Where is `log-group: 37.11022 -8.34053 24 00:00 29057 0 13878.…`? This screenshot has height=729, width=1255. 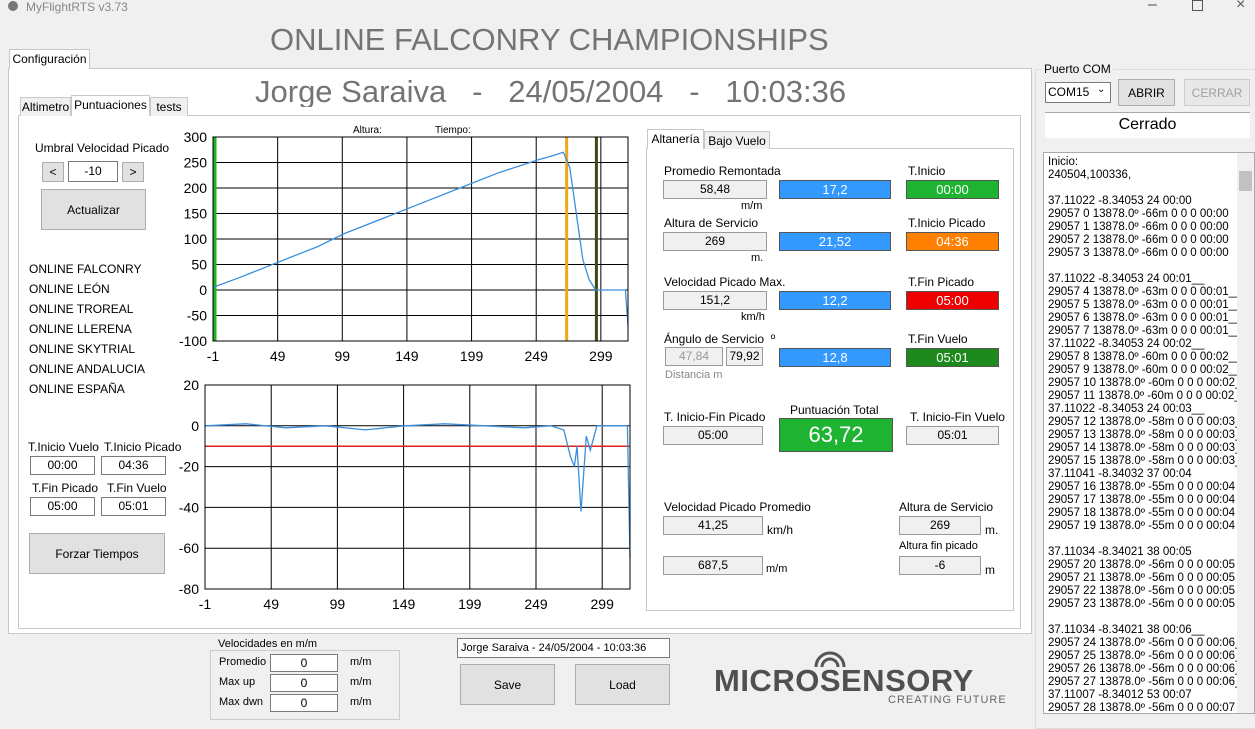 log-group: 37.11022 -8.34053 24 00:00 29057 0 13878.… is located at coordinates (1143, 227).